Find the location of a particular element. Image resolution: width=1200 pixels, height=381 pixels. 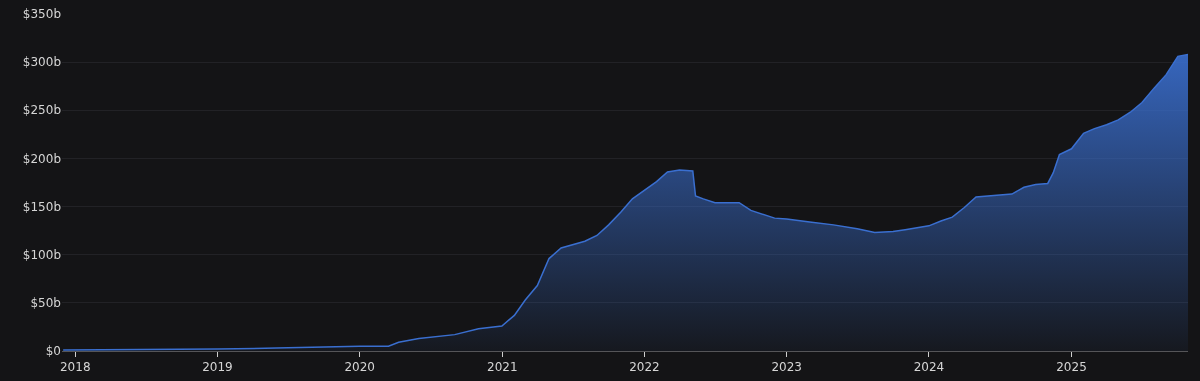

x-tick-label: 2023 is located at coordinates (786, 367).